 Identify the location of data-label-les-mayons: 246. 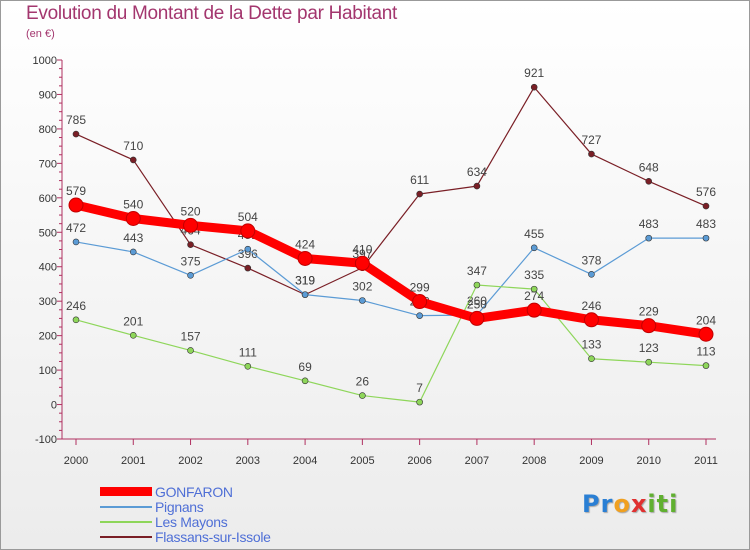
(76, 306).